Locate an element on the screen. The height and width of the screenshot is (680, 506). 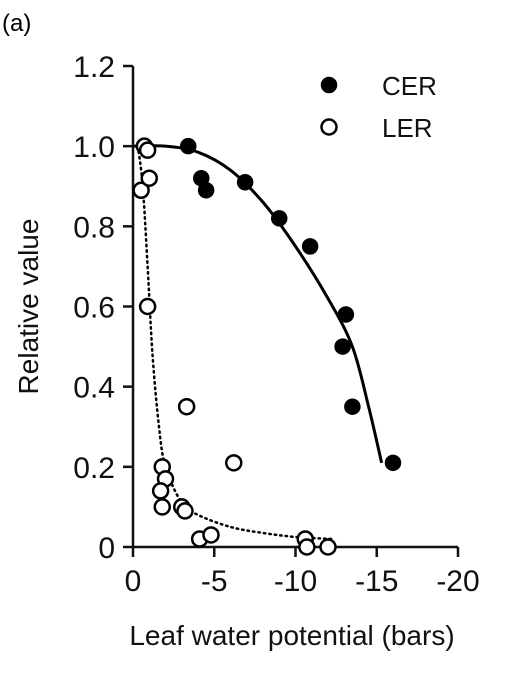
y-tick-label: 0.2 is located at coordinates (94, 468).